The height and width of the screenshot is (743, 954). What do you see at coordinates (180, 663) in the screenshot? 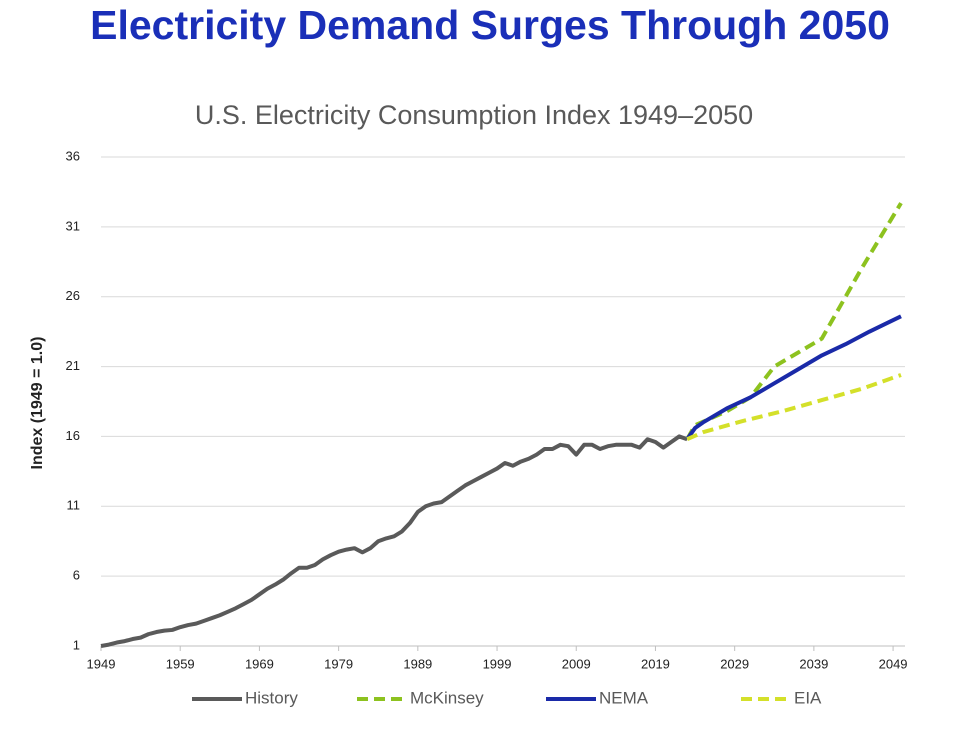
I see `x-tick-label: 1959` at bounding box center [180, 663].